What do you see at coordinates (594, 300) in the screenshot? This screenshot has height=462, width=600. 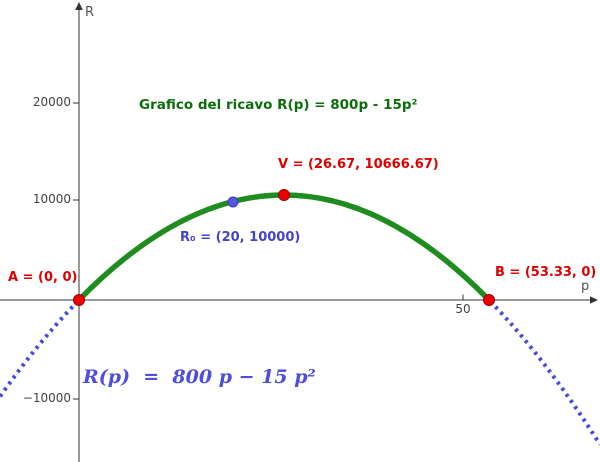 I see `x-axis-arrow-icon` at bounding box center [594, 300].